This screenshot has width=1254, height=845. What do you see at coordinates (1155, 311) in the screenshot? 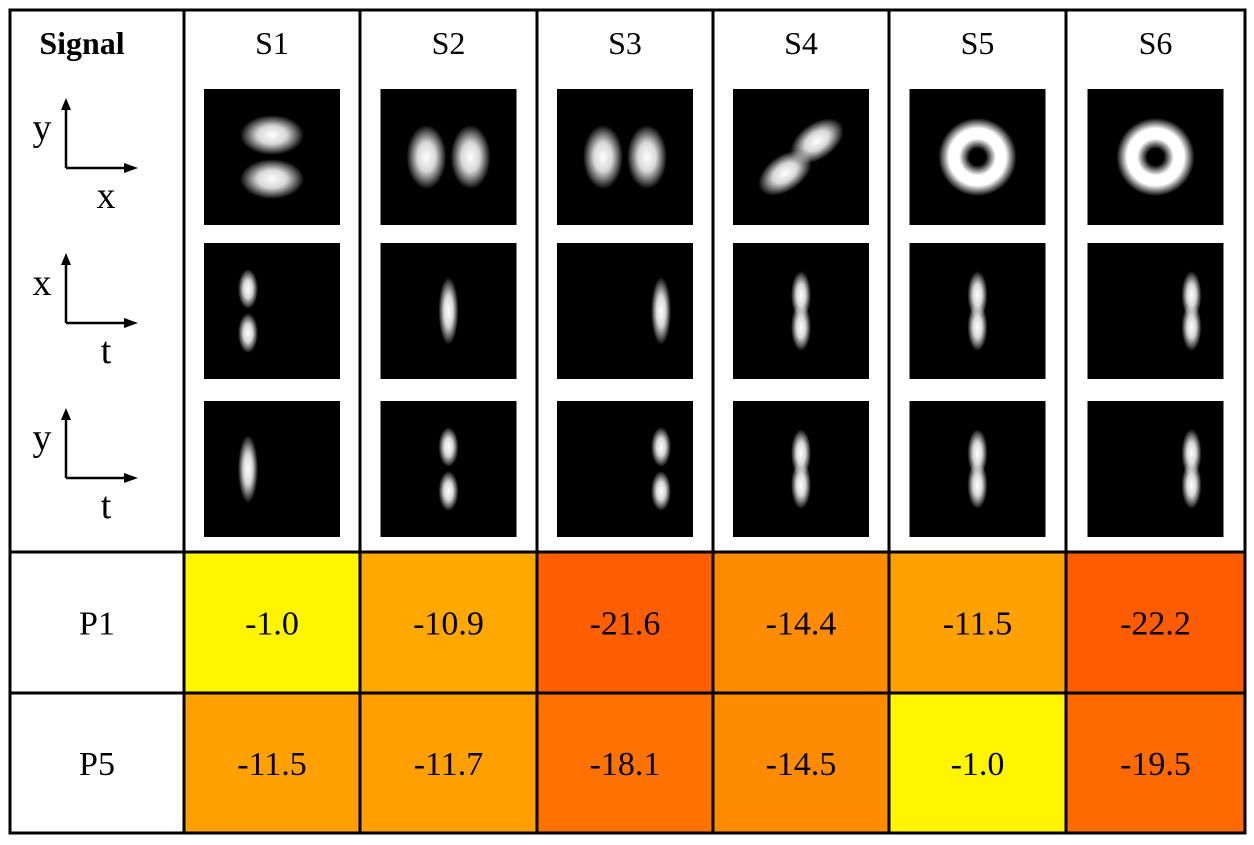
I see `thumbnail-s6-row2` at bounding box center [1155, 311].